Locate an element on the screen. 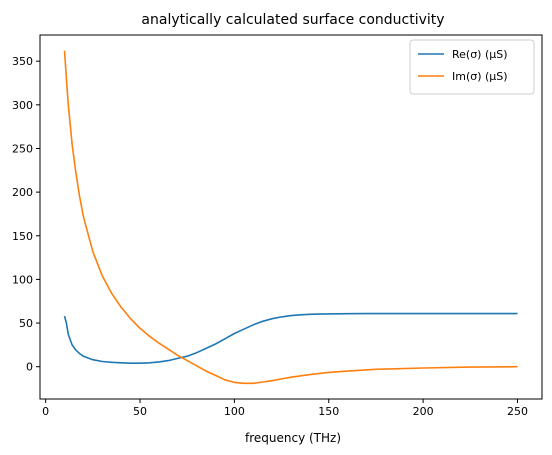  y-tick-label: 150 is located at coordinates (22, 236).